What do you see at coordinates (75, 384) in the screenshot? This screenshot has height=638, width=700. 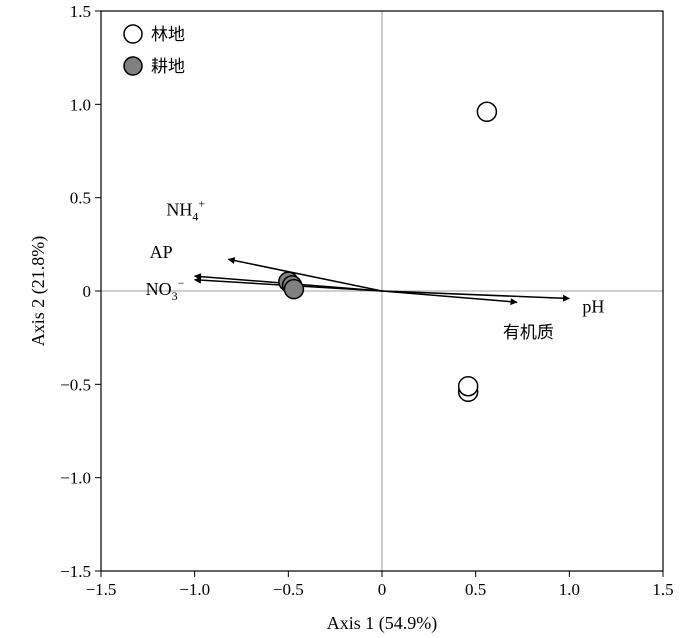 I see `y-tick-label: −0.5` at bounding box center [75, 384].